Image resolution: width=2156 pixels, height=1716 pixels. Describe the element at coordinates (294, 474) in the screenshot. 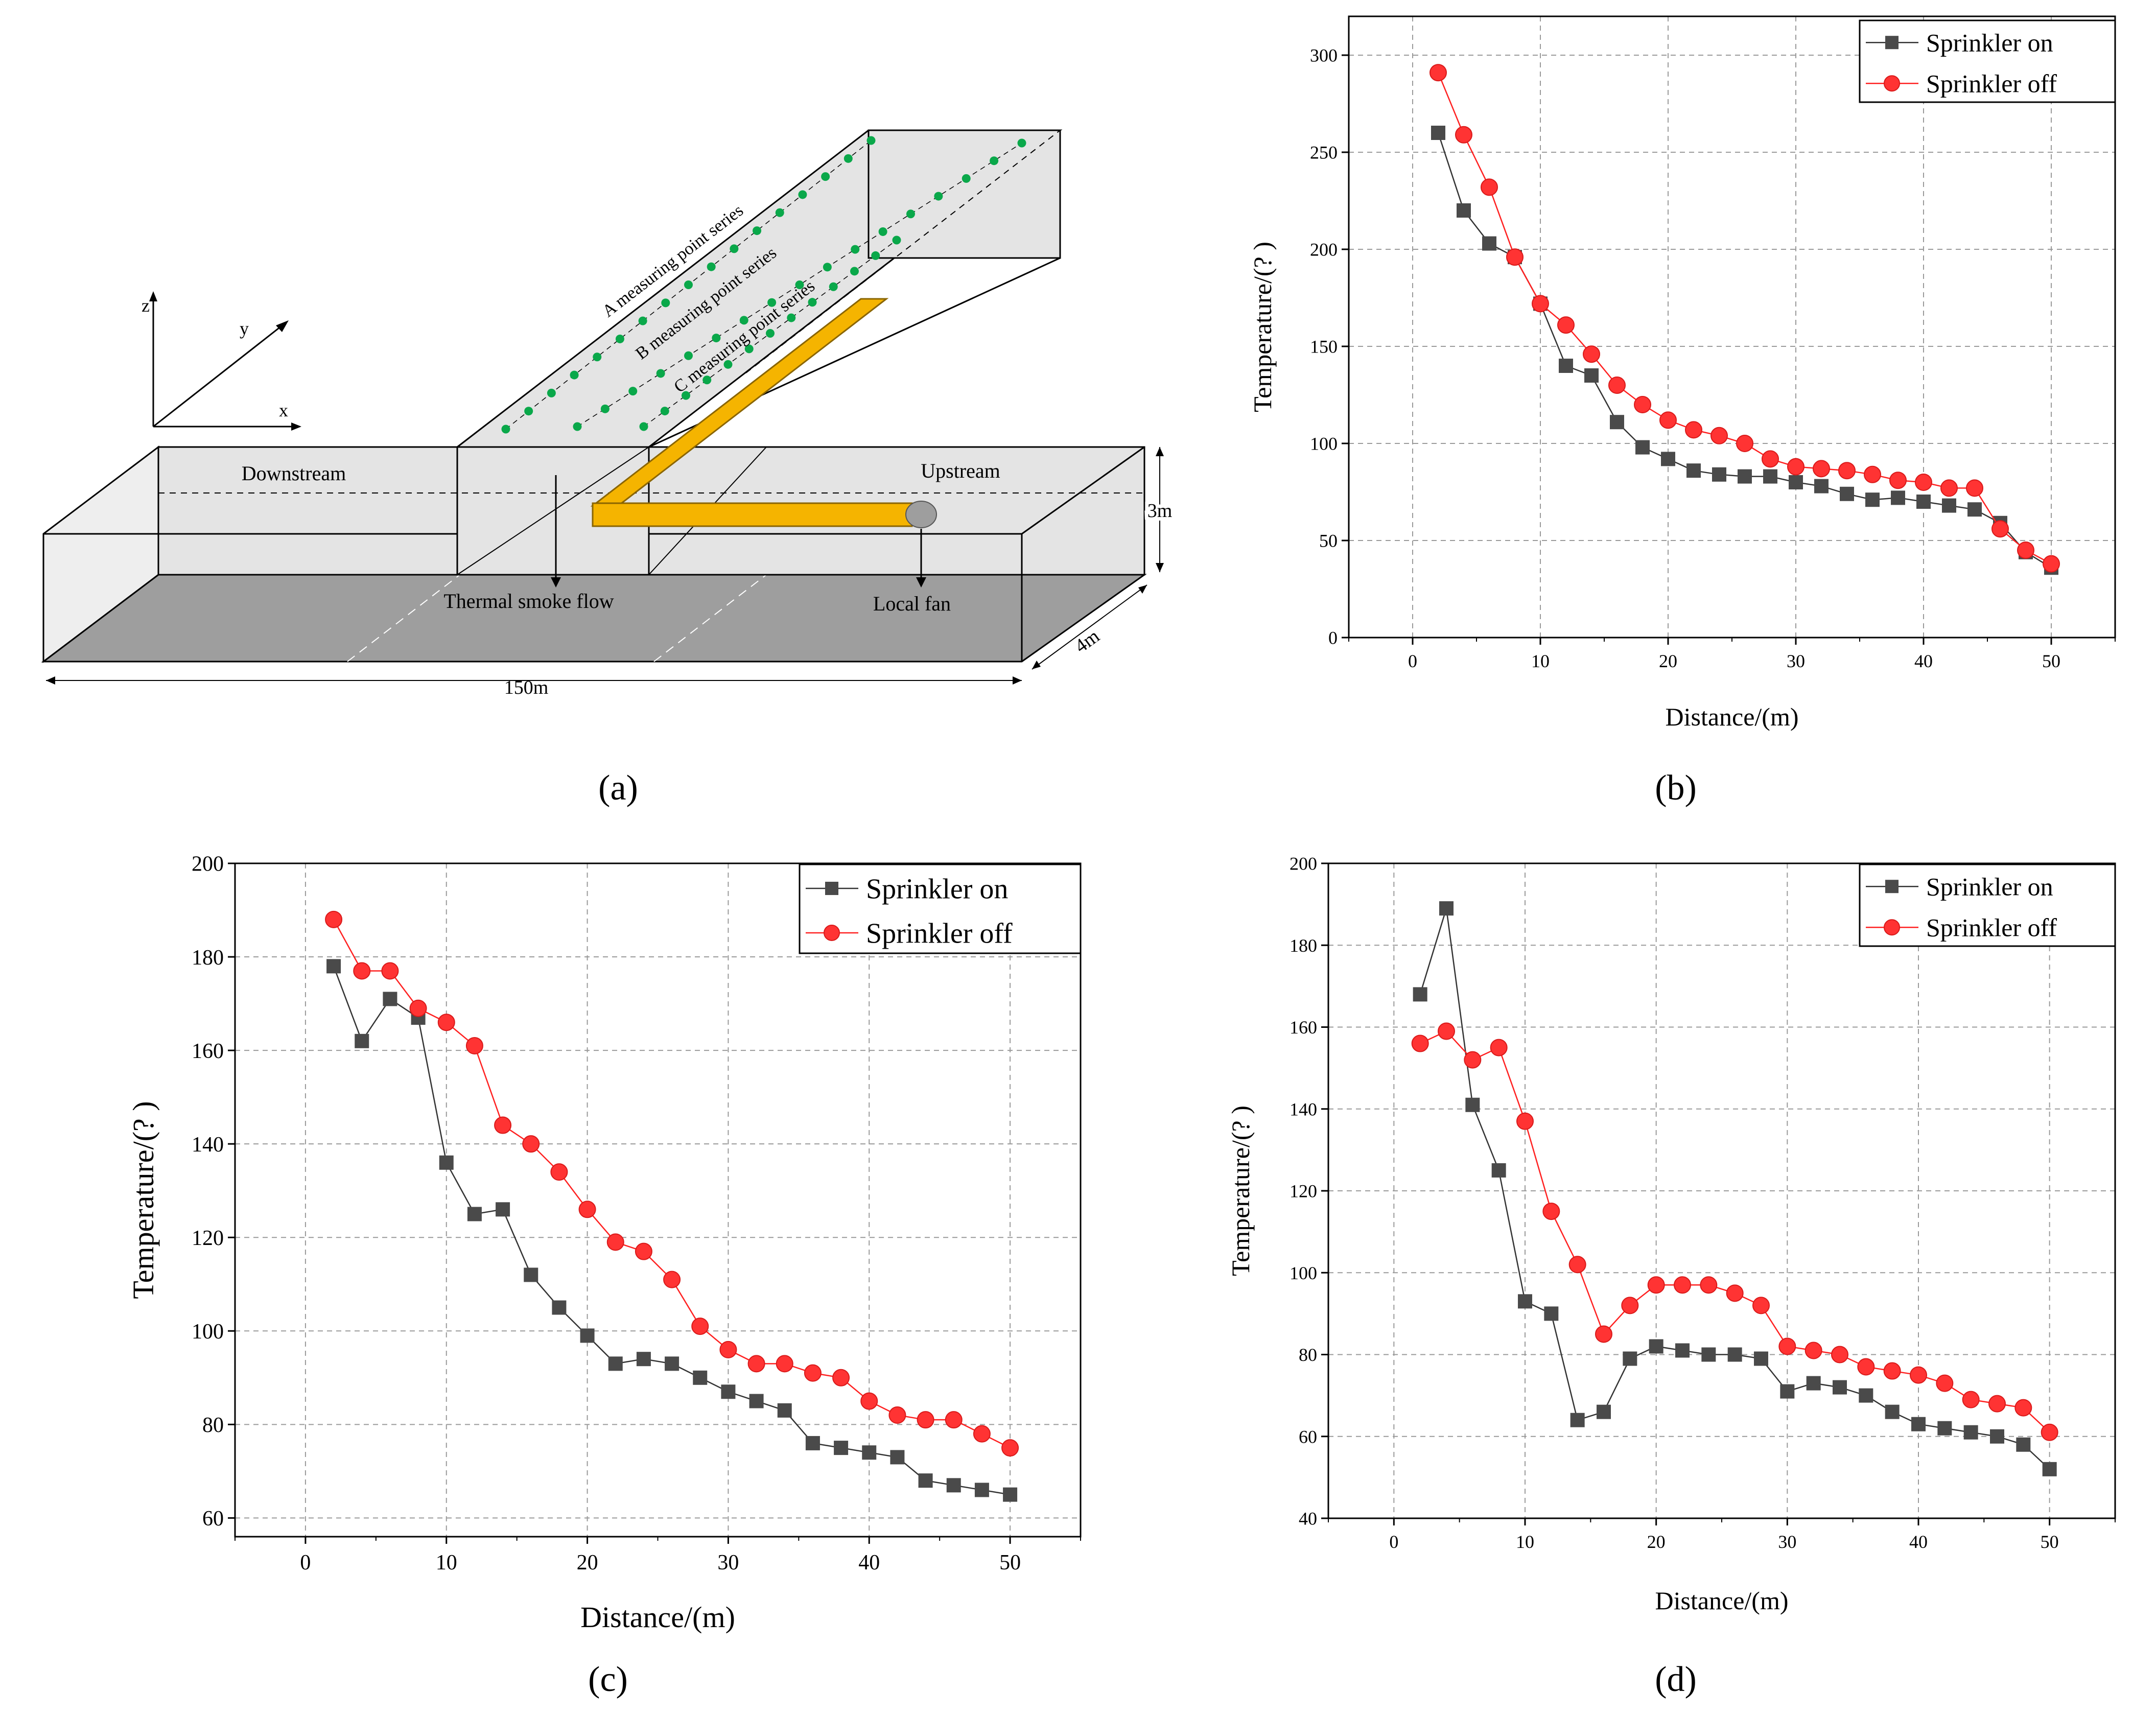

I see `downstream-label: Downstream` at that location.